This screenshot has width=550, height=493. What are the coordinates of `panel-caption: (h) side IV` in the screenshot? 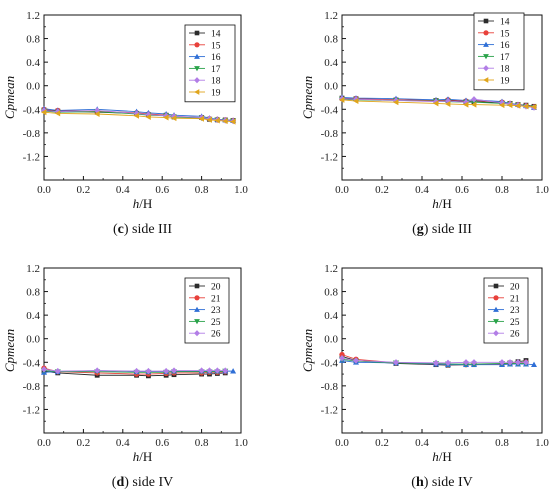 It's located at (441, 482).